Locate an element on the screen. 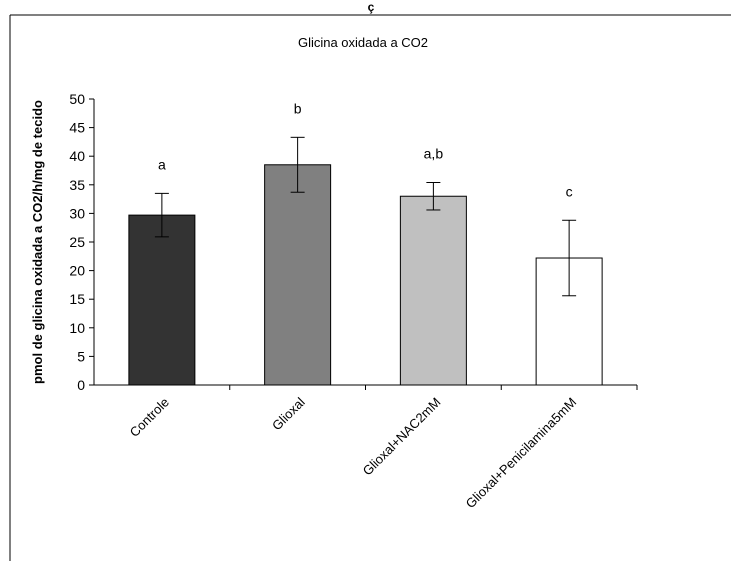 Image resolution: width=731 pixels, height=561 pixels. y-tick-label: 40 is located at coordinates (77, 156).